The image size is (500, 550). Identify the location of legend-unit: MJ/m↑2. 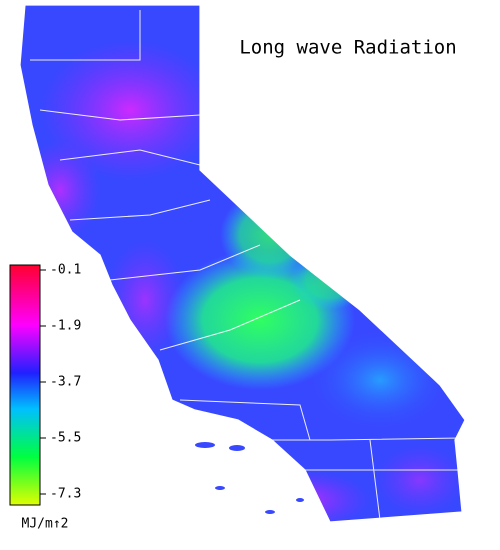
(45, 524).